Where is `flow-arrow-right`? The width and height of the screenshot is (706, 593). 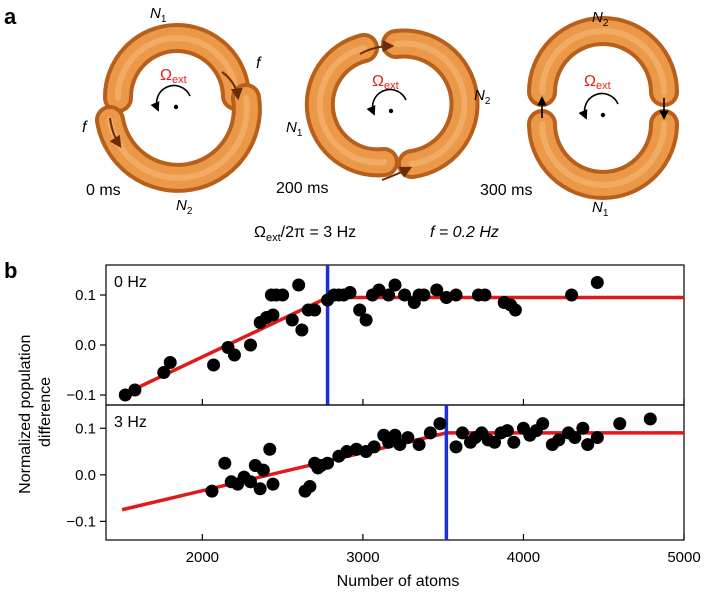 flow-arrow-right is located at coordinates (232, 86).